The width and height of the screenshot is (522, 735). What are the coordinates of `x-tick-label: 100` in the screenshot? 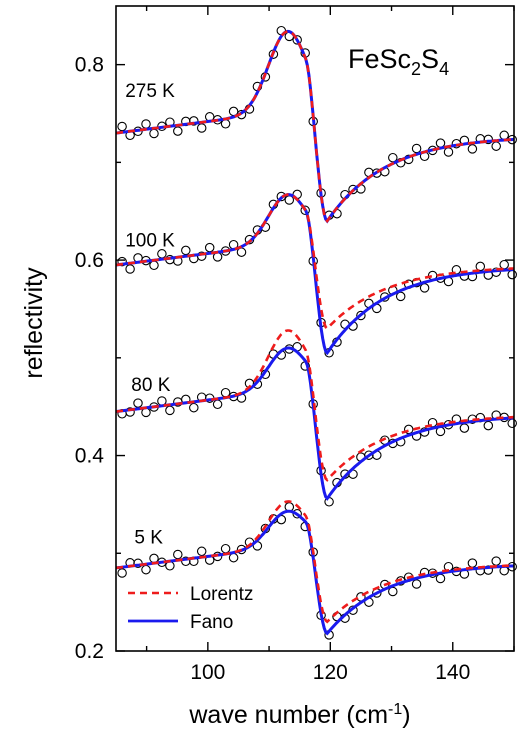 It's located at (207, 672).